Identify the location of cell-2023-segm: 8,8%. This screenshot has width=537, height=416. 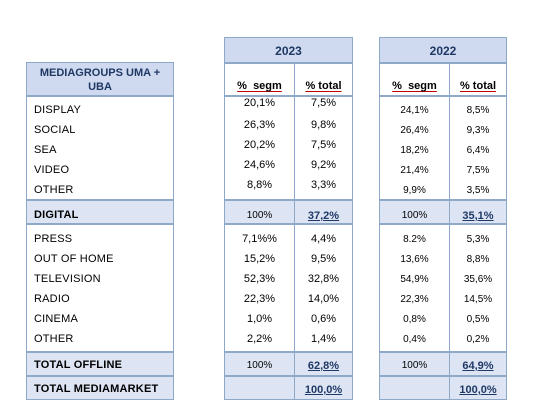
(259, 185).